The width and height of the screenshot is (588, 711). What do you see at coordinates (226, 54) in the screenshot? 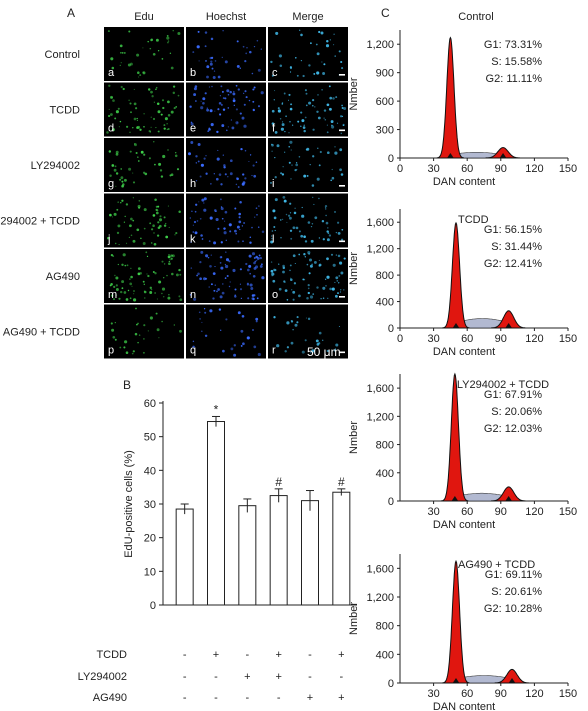
I see `micrograph-b: b` at bounding box center [226, 54].